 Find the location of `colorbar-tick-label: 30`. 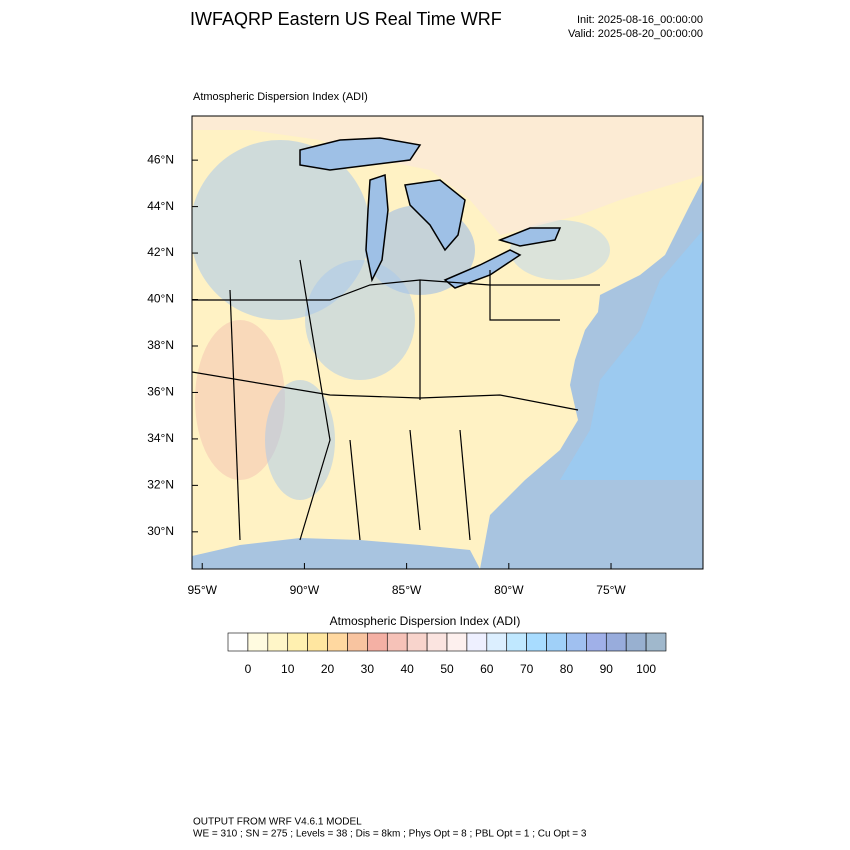

colorbar-tick-label: 30 is located at coordinates (368, 669).